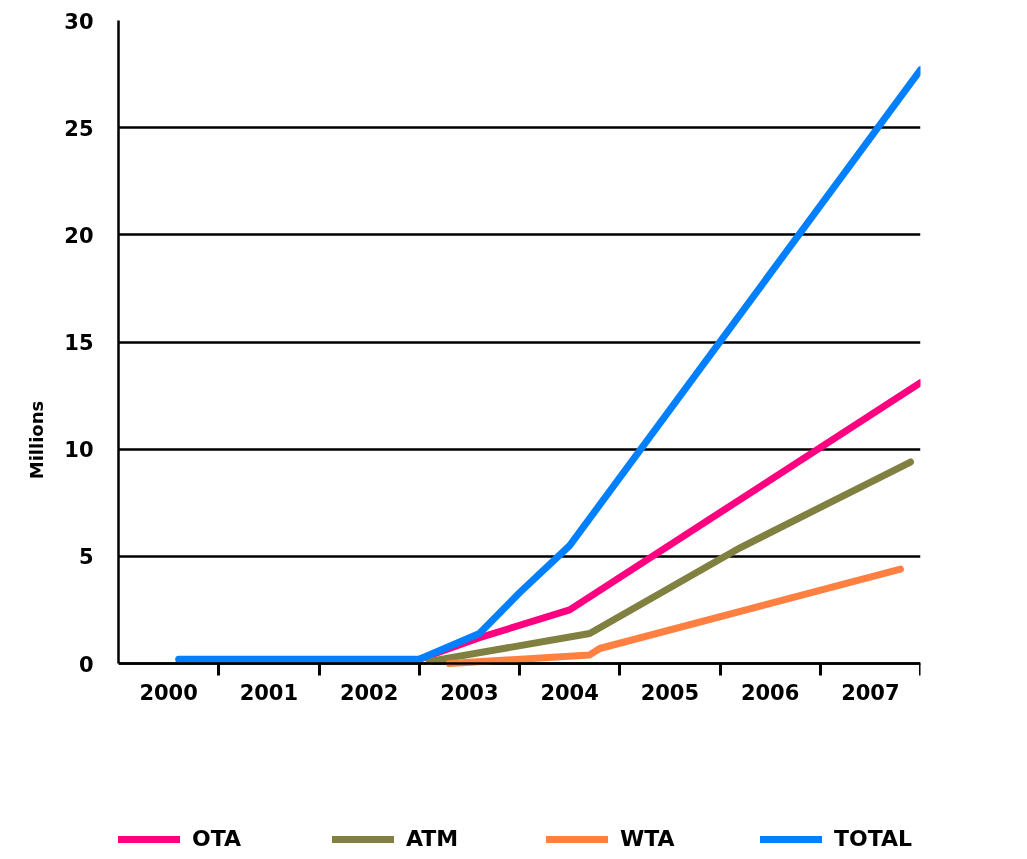  What do you see at coordinates (79, 235) in the screenshot?
I see `y-tick-label: 20` at bounding box center [79, 235].